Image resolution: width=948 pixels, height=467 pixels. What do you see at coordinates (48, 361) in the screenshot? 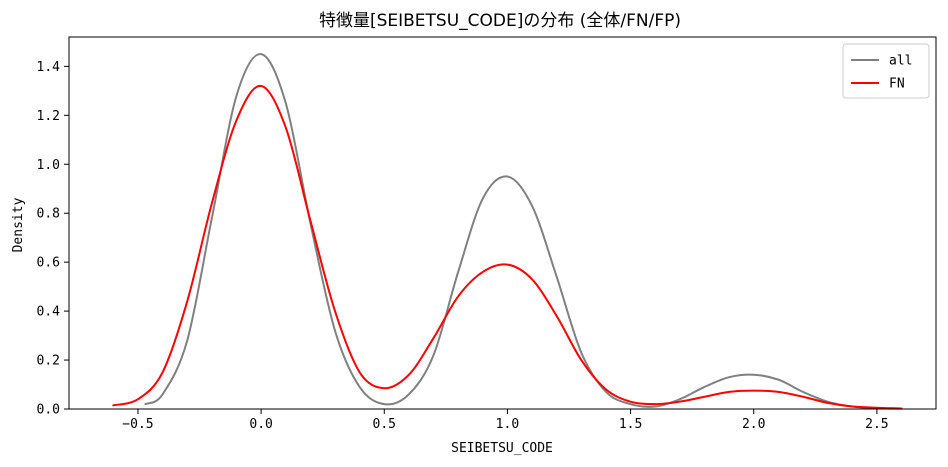
I see `y-tick-label: 0.2` at bounding box center [48, 361].